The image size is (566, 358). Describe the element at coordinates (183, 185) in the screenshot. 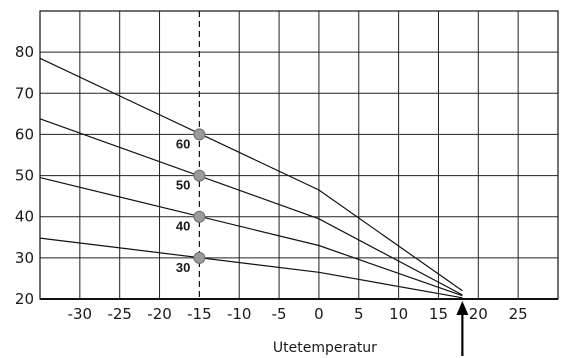

I see `series-label-50: 50` at that location.